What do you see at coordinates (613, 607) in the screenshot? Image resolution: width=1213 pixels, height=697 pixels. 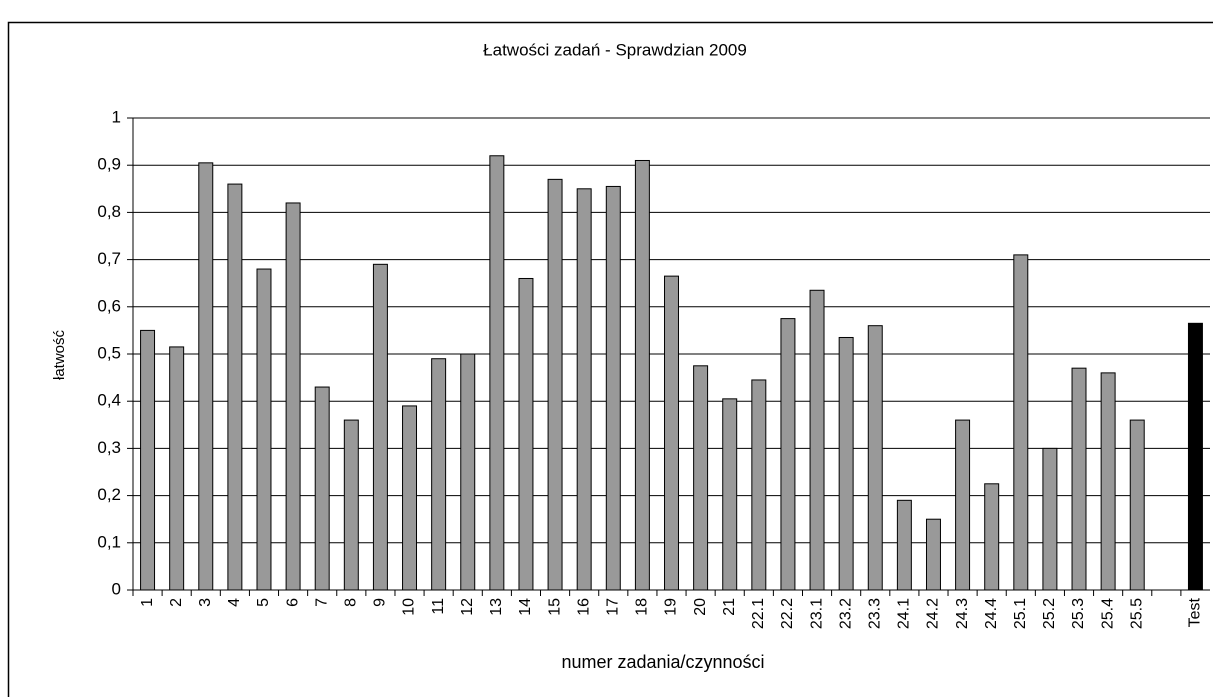 I see `x-tick-label: 17` at bounding box center [613, 607].